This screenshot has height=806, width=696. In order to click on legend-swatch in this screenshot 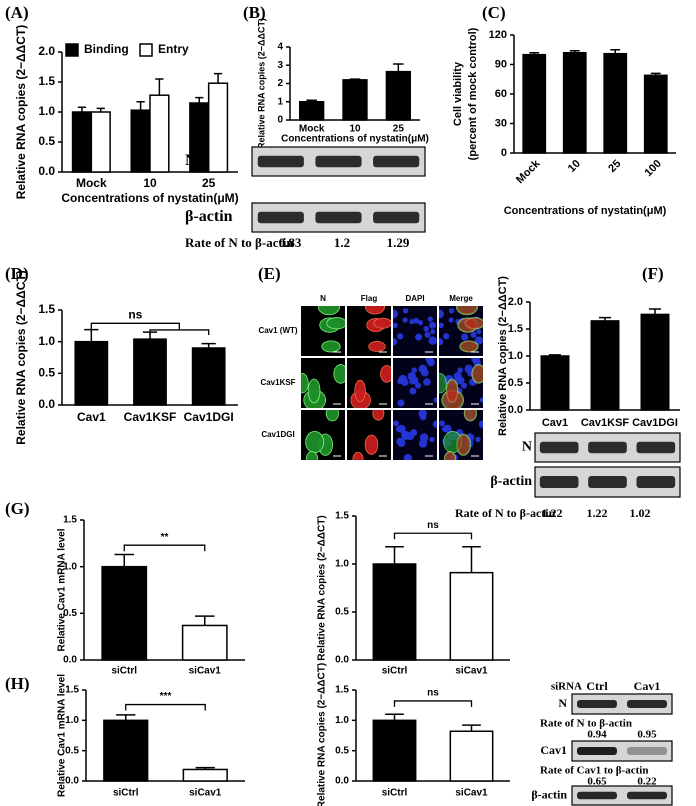, I will do `click(72, 50)`.